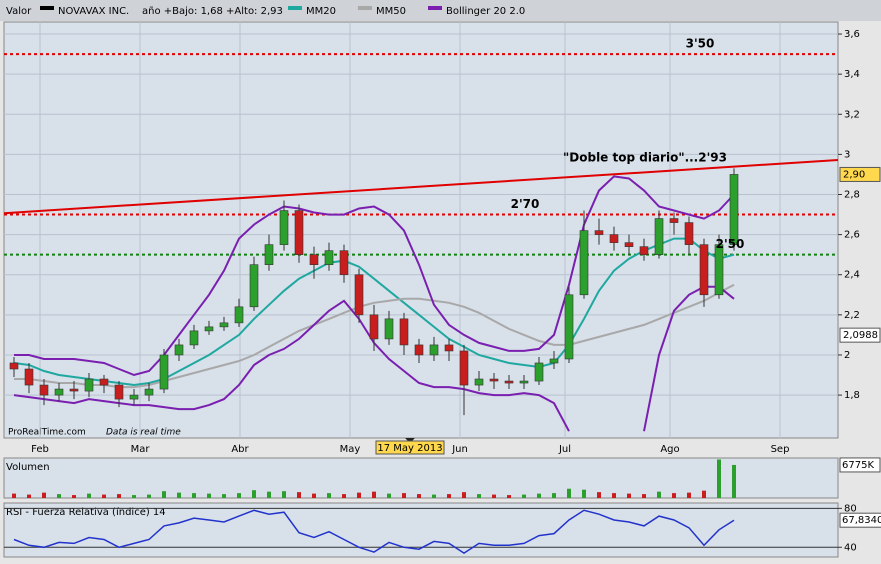 Image resolution: width=881 pixels, height=564 pixels. What do you see at coordinates (852, 194) in the screenshot?
I see `y-tick-label: 2,8` at bounding box center [852, 194].